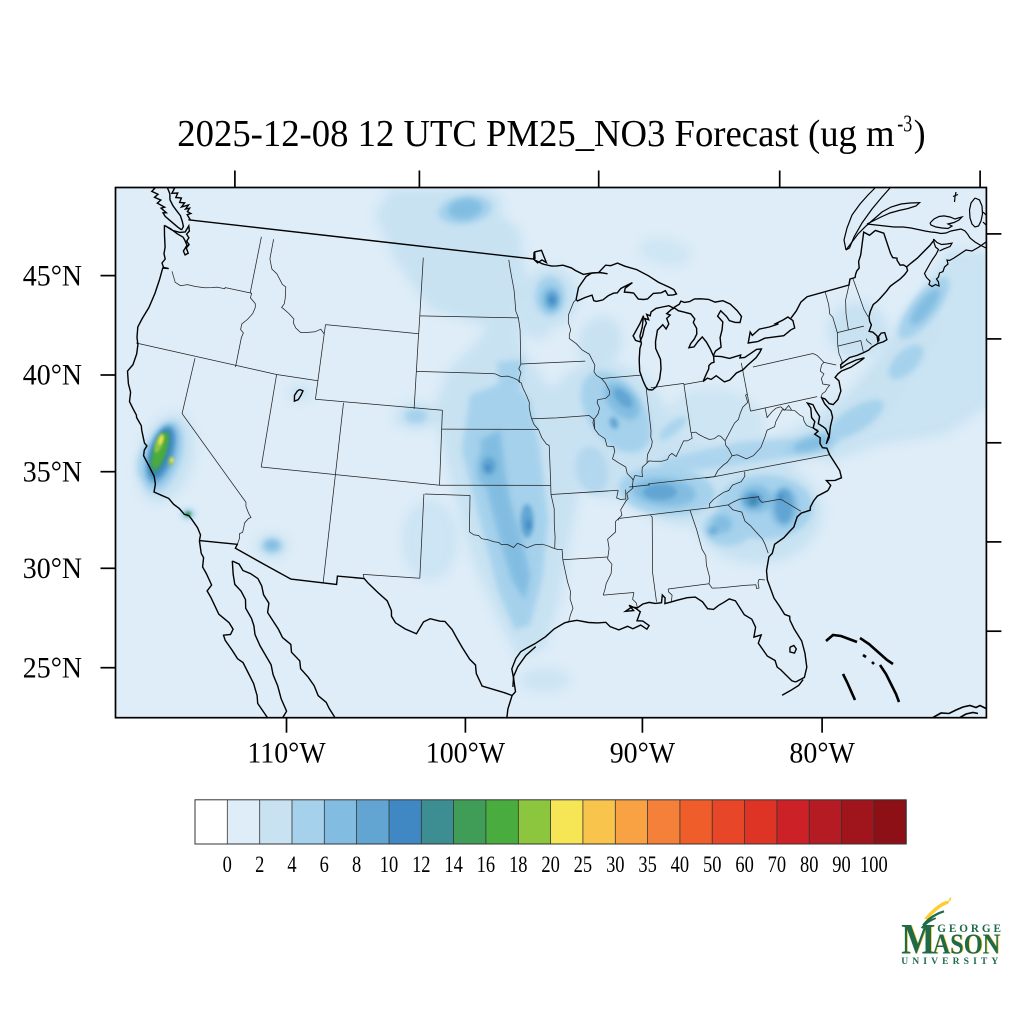  I want to click on svg-text: 90, so click(841, 865).